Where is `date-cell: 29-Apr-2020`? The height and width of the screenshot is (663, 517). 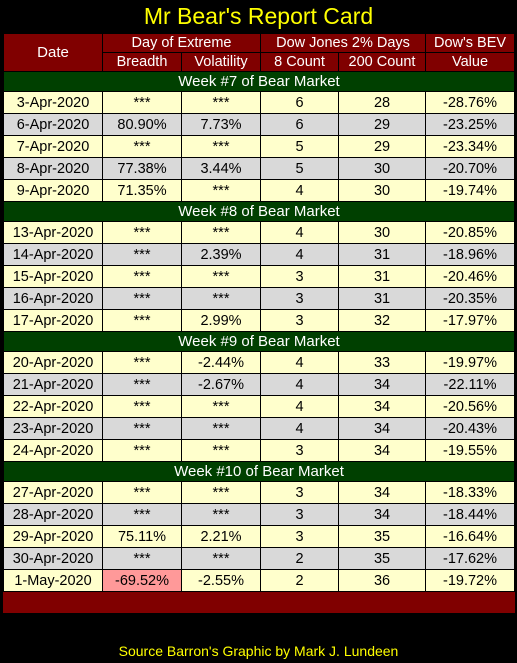 date-cell: 29-Apr-2020 is located at coordinates (53, 536).